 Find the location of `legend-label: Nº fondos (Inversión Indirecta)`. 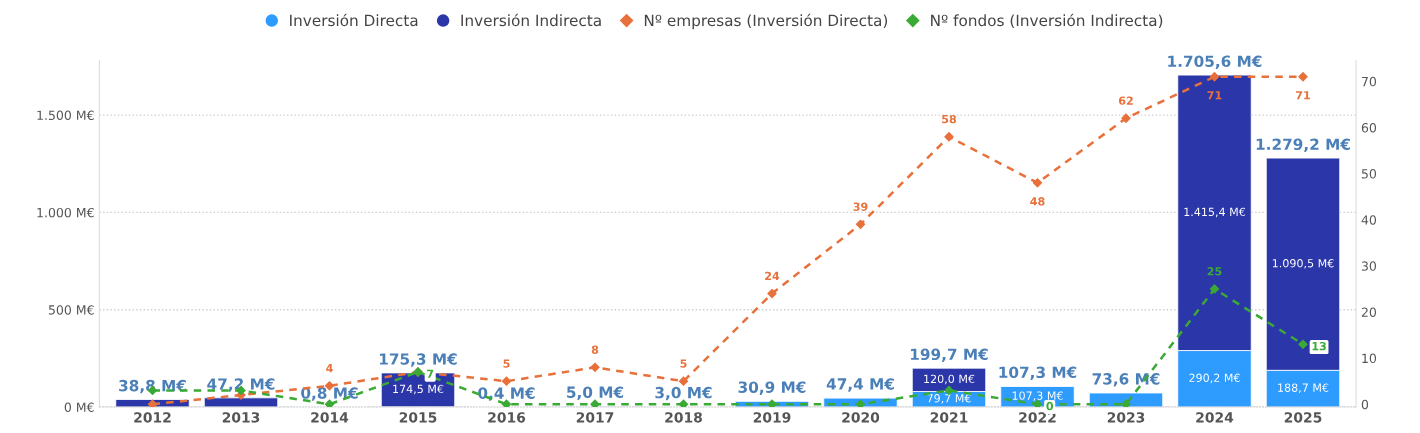

legend-label: Nº fondos (Inversión Indirecta) is located at coordinates (1047, 20).